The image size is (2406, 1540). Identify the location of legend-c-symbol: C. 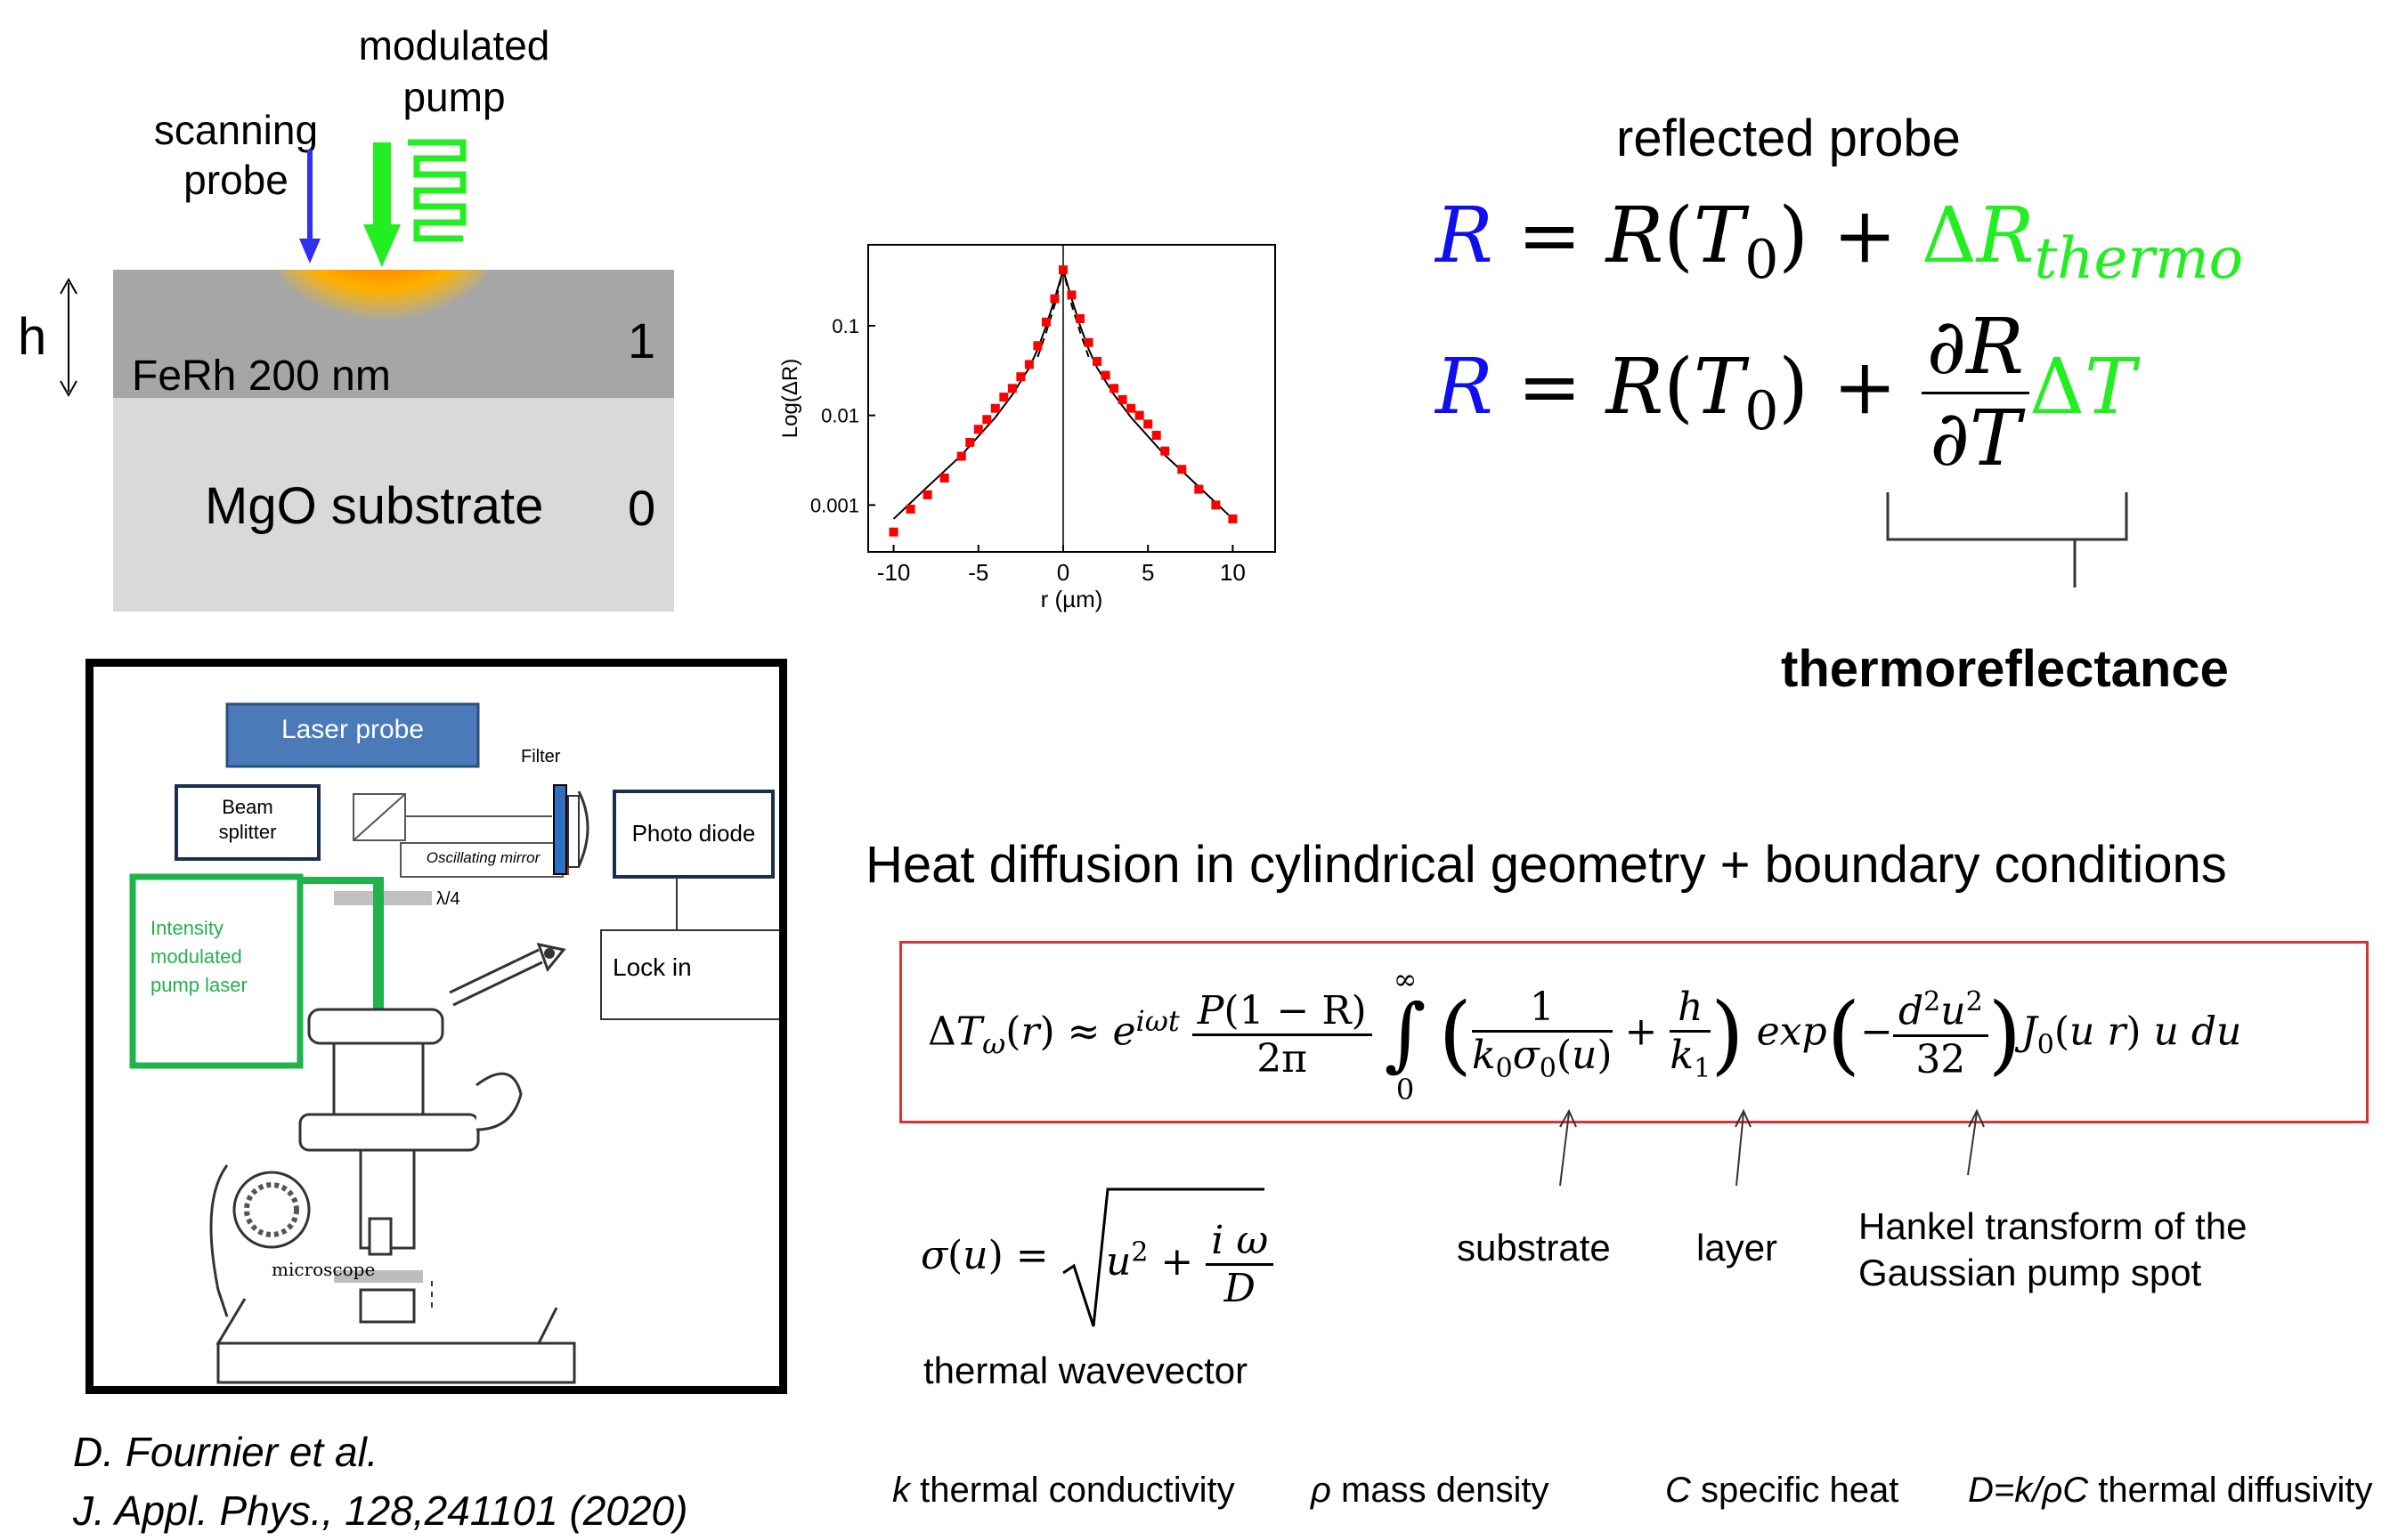
(1678, 1490).